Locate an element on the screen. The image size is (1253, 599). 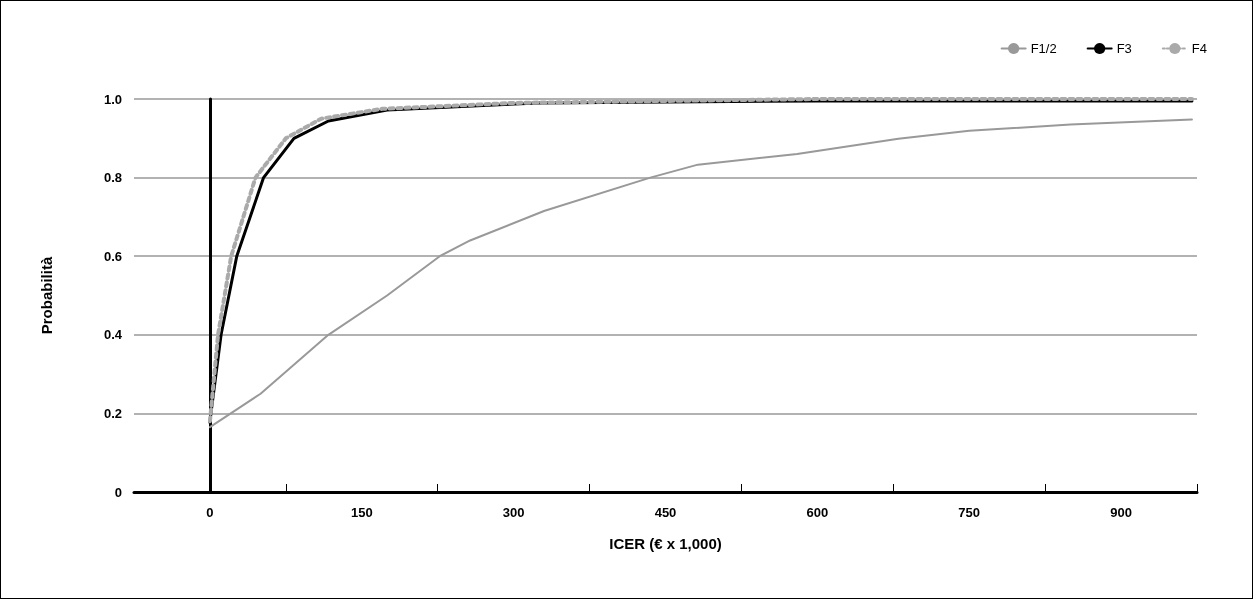
y-tick-label: 0.2 is located at coordinates (112, 413).